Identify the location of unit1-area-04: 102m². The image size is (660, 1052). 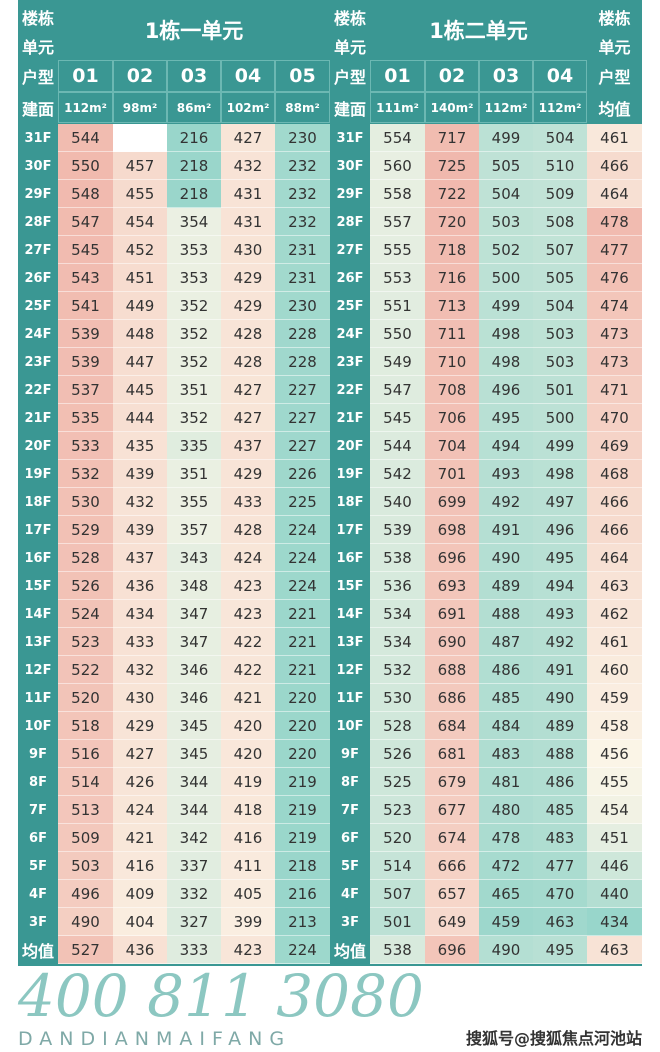
(248, 107).